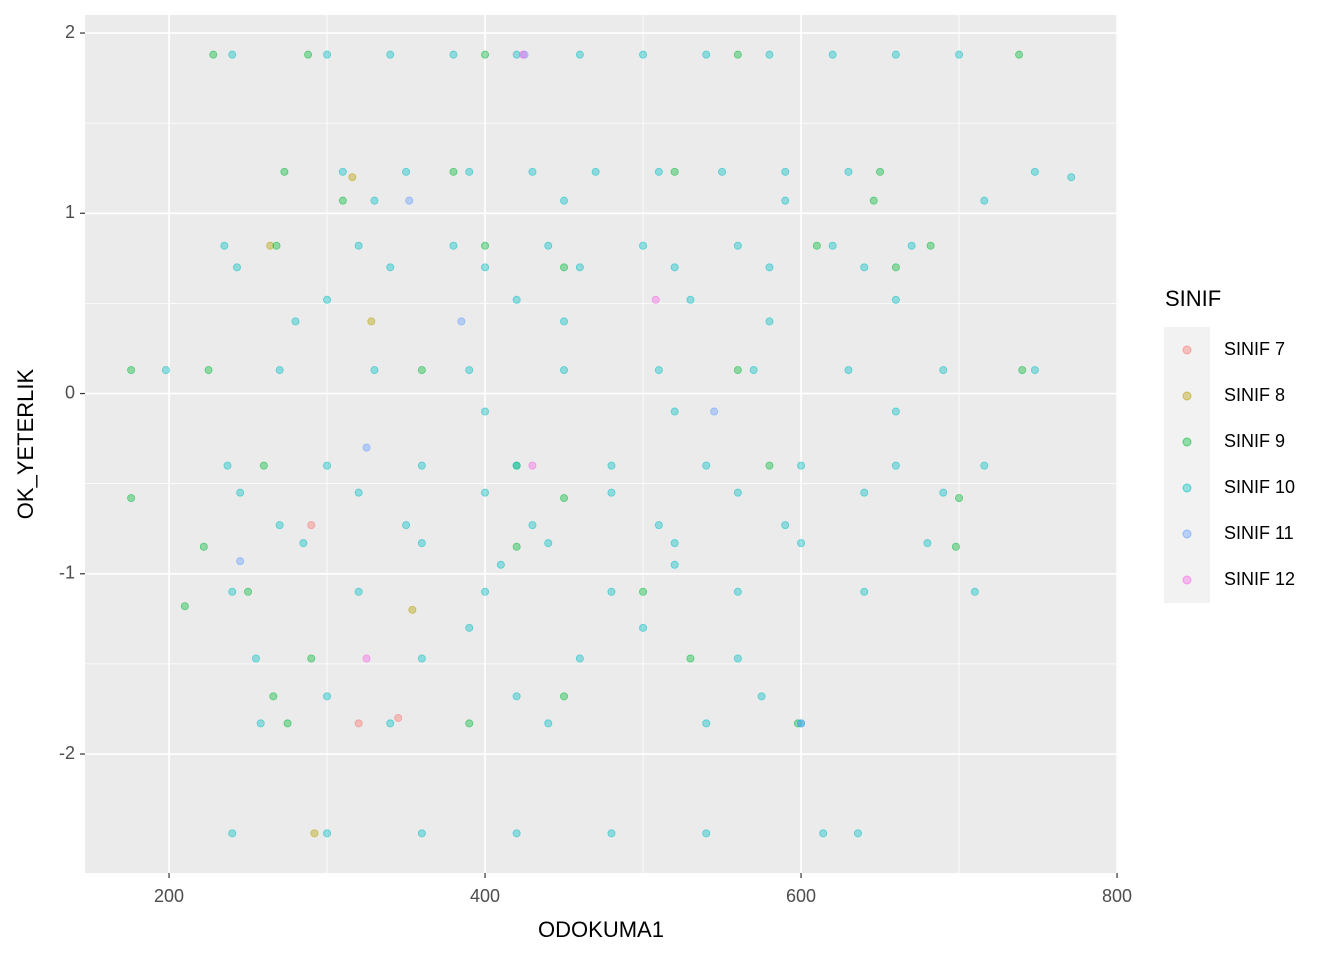 This screenshot has height=960, width=1344. Describe the element at coordinates (801, 896) in the screenshot. I see `x-tick-label: 600` at that location.